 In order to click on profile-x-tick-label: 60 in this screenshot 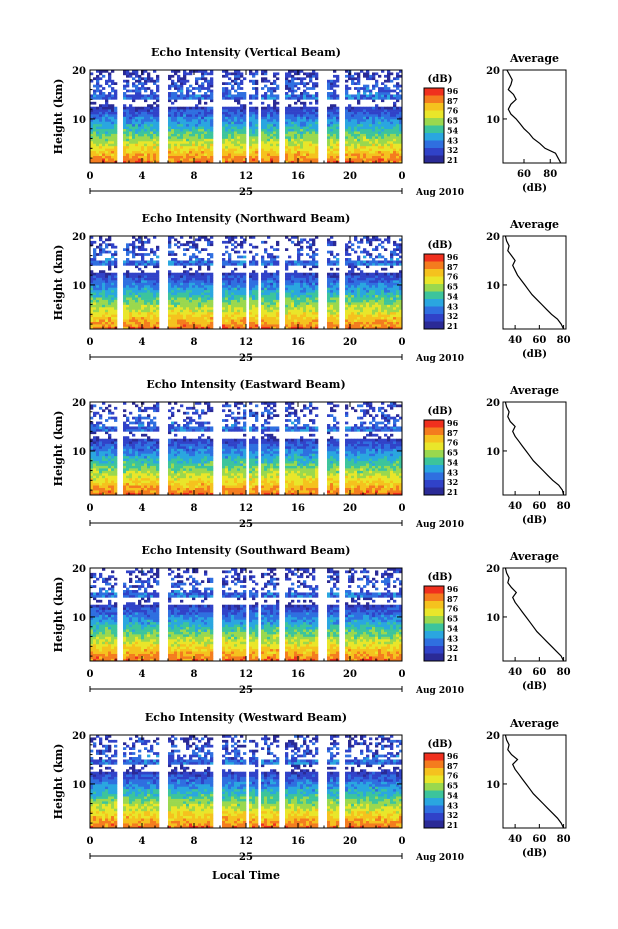, I will do `click(524, 174)`.